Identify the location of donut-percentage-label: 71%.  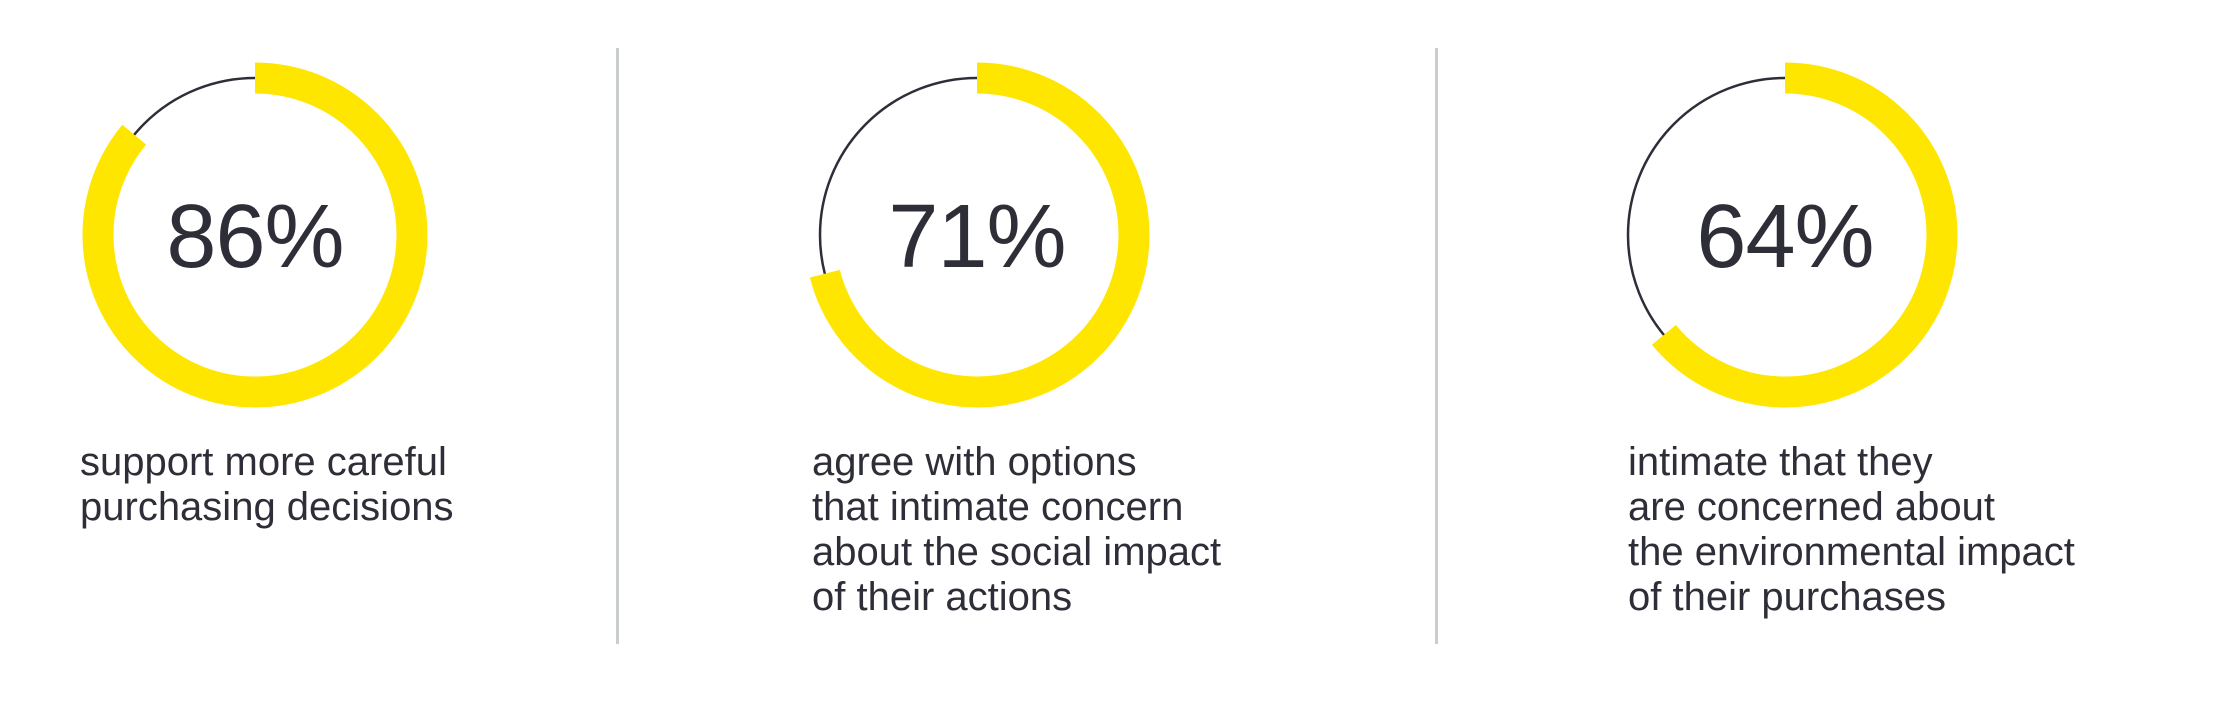
(977, 236).